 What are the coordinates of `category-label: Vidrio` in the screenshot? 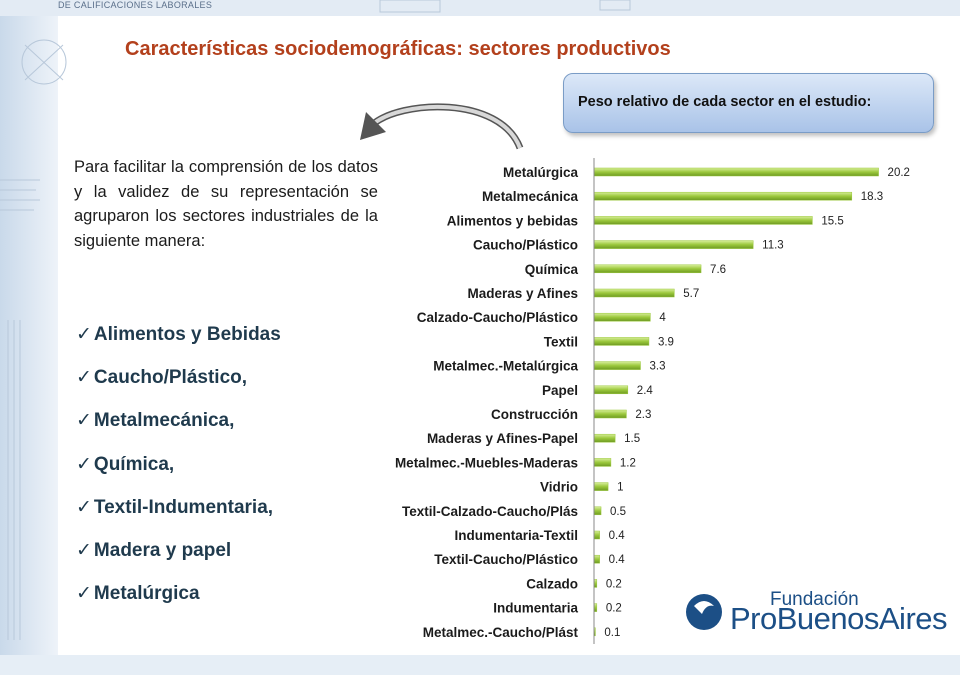 It's located at (559, 487).